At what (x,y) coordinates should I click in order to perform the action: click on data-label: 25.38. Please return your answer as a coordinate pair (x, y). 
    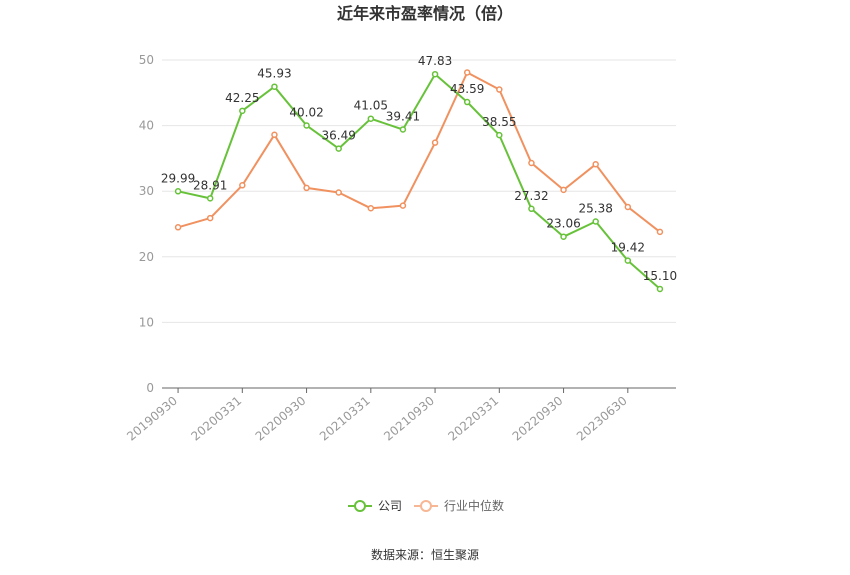
    Looking at the image, I should click on (596, 209).